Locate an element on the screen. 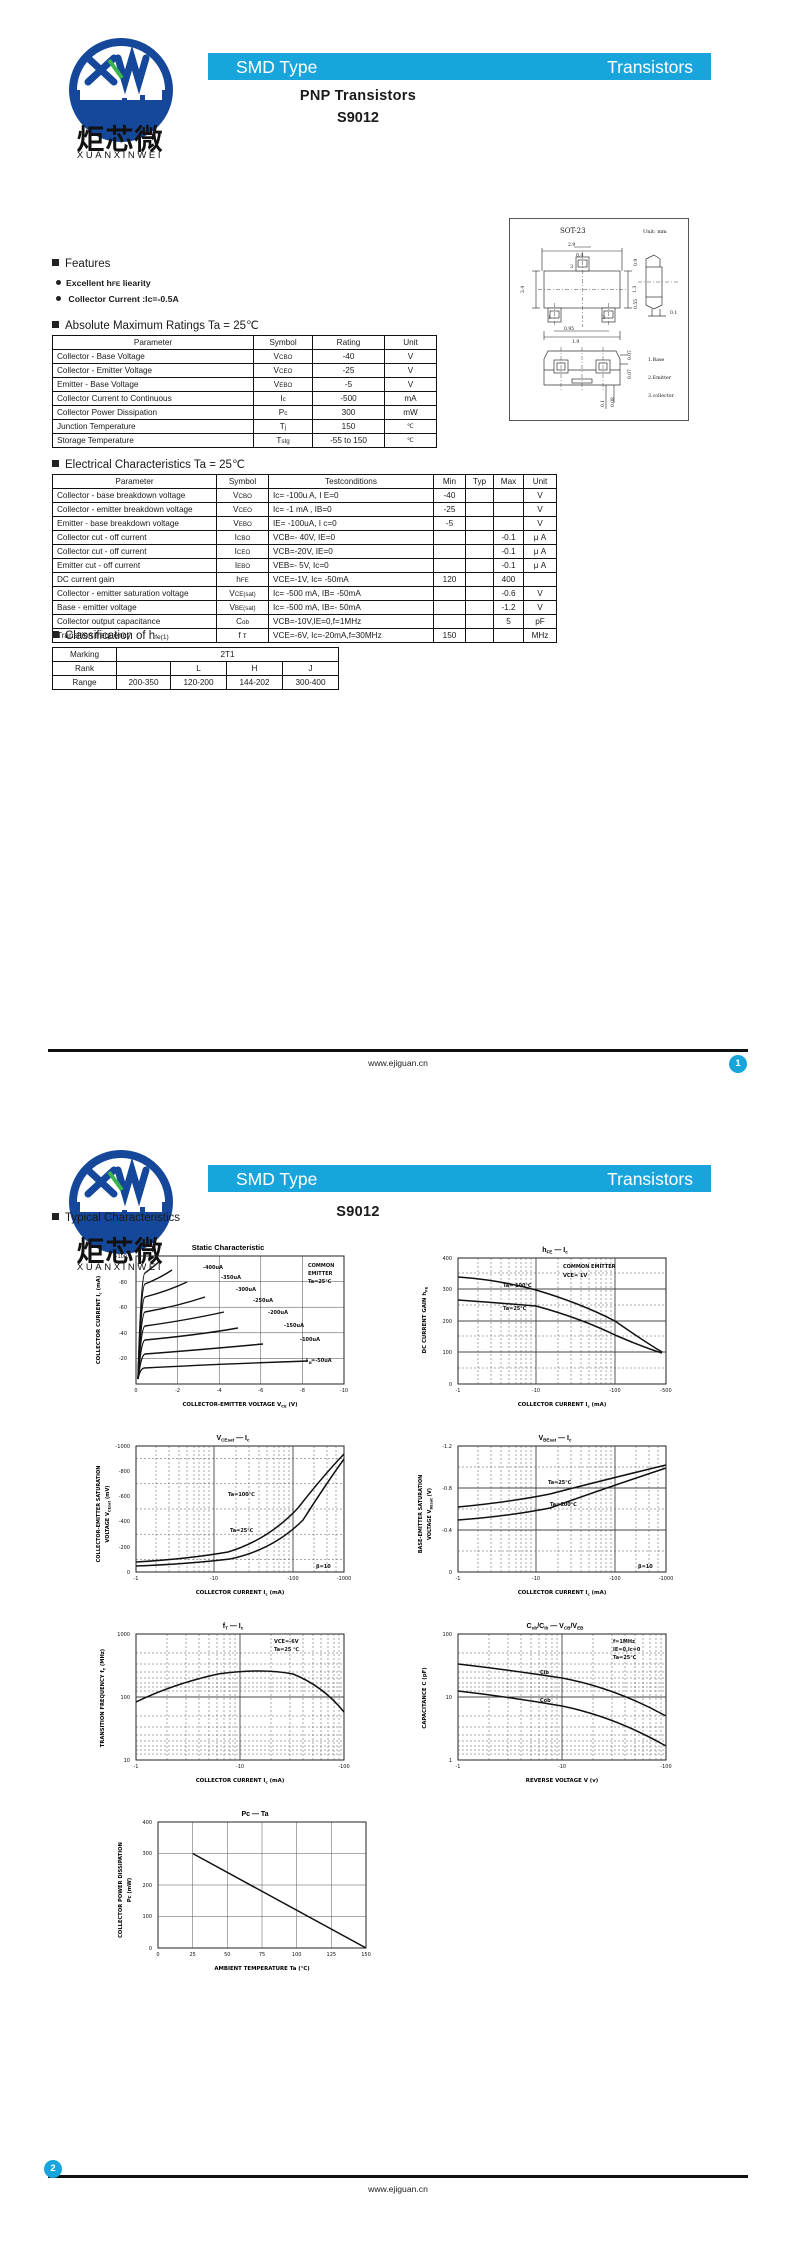 The height and width of the screenshot is (2244, 793). svg-text: 1 is located at coordinates (549, 318).